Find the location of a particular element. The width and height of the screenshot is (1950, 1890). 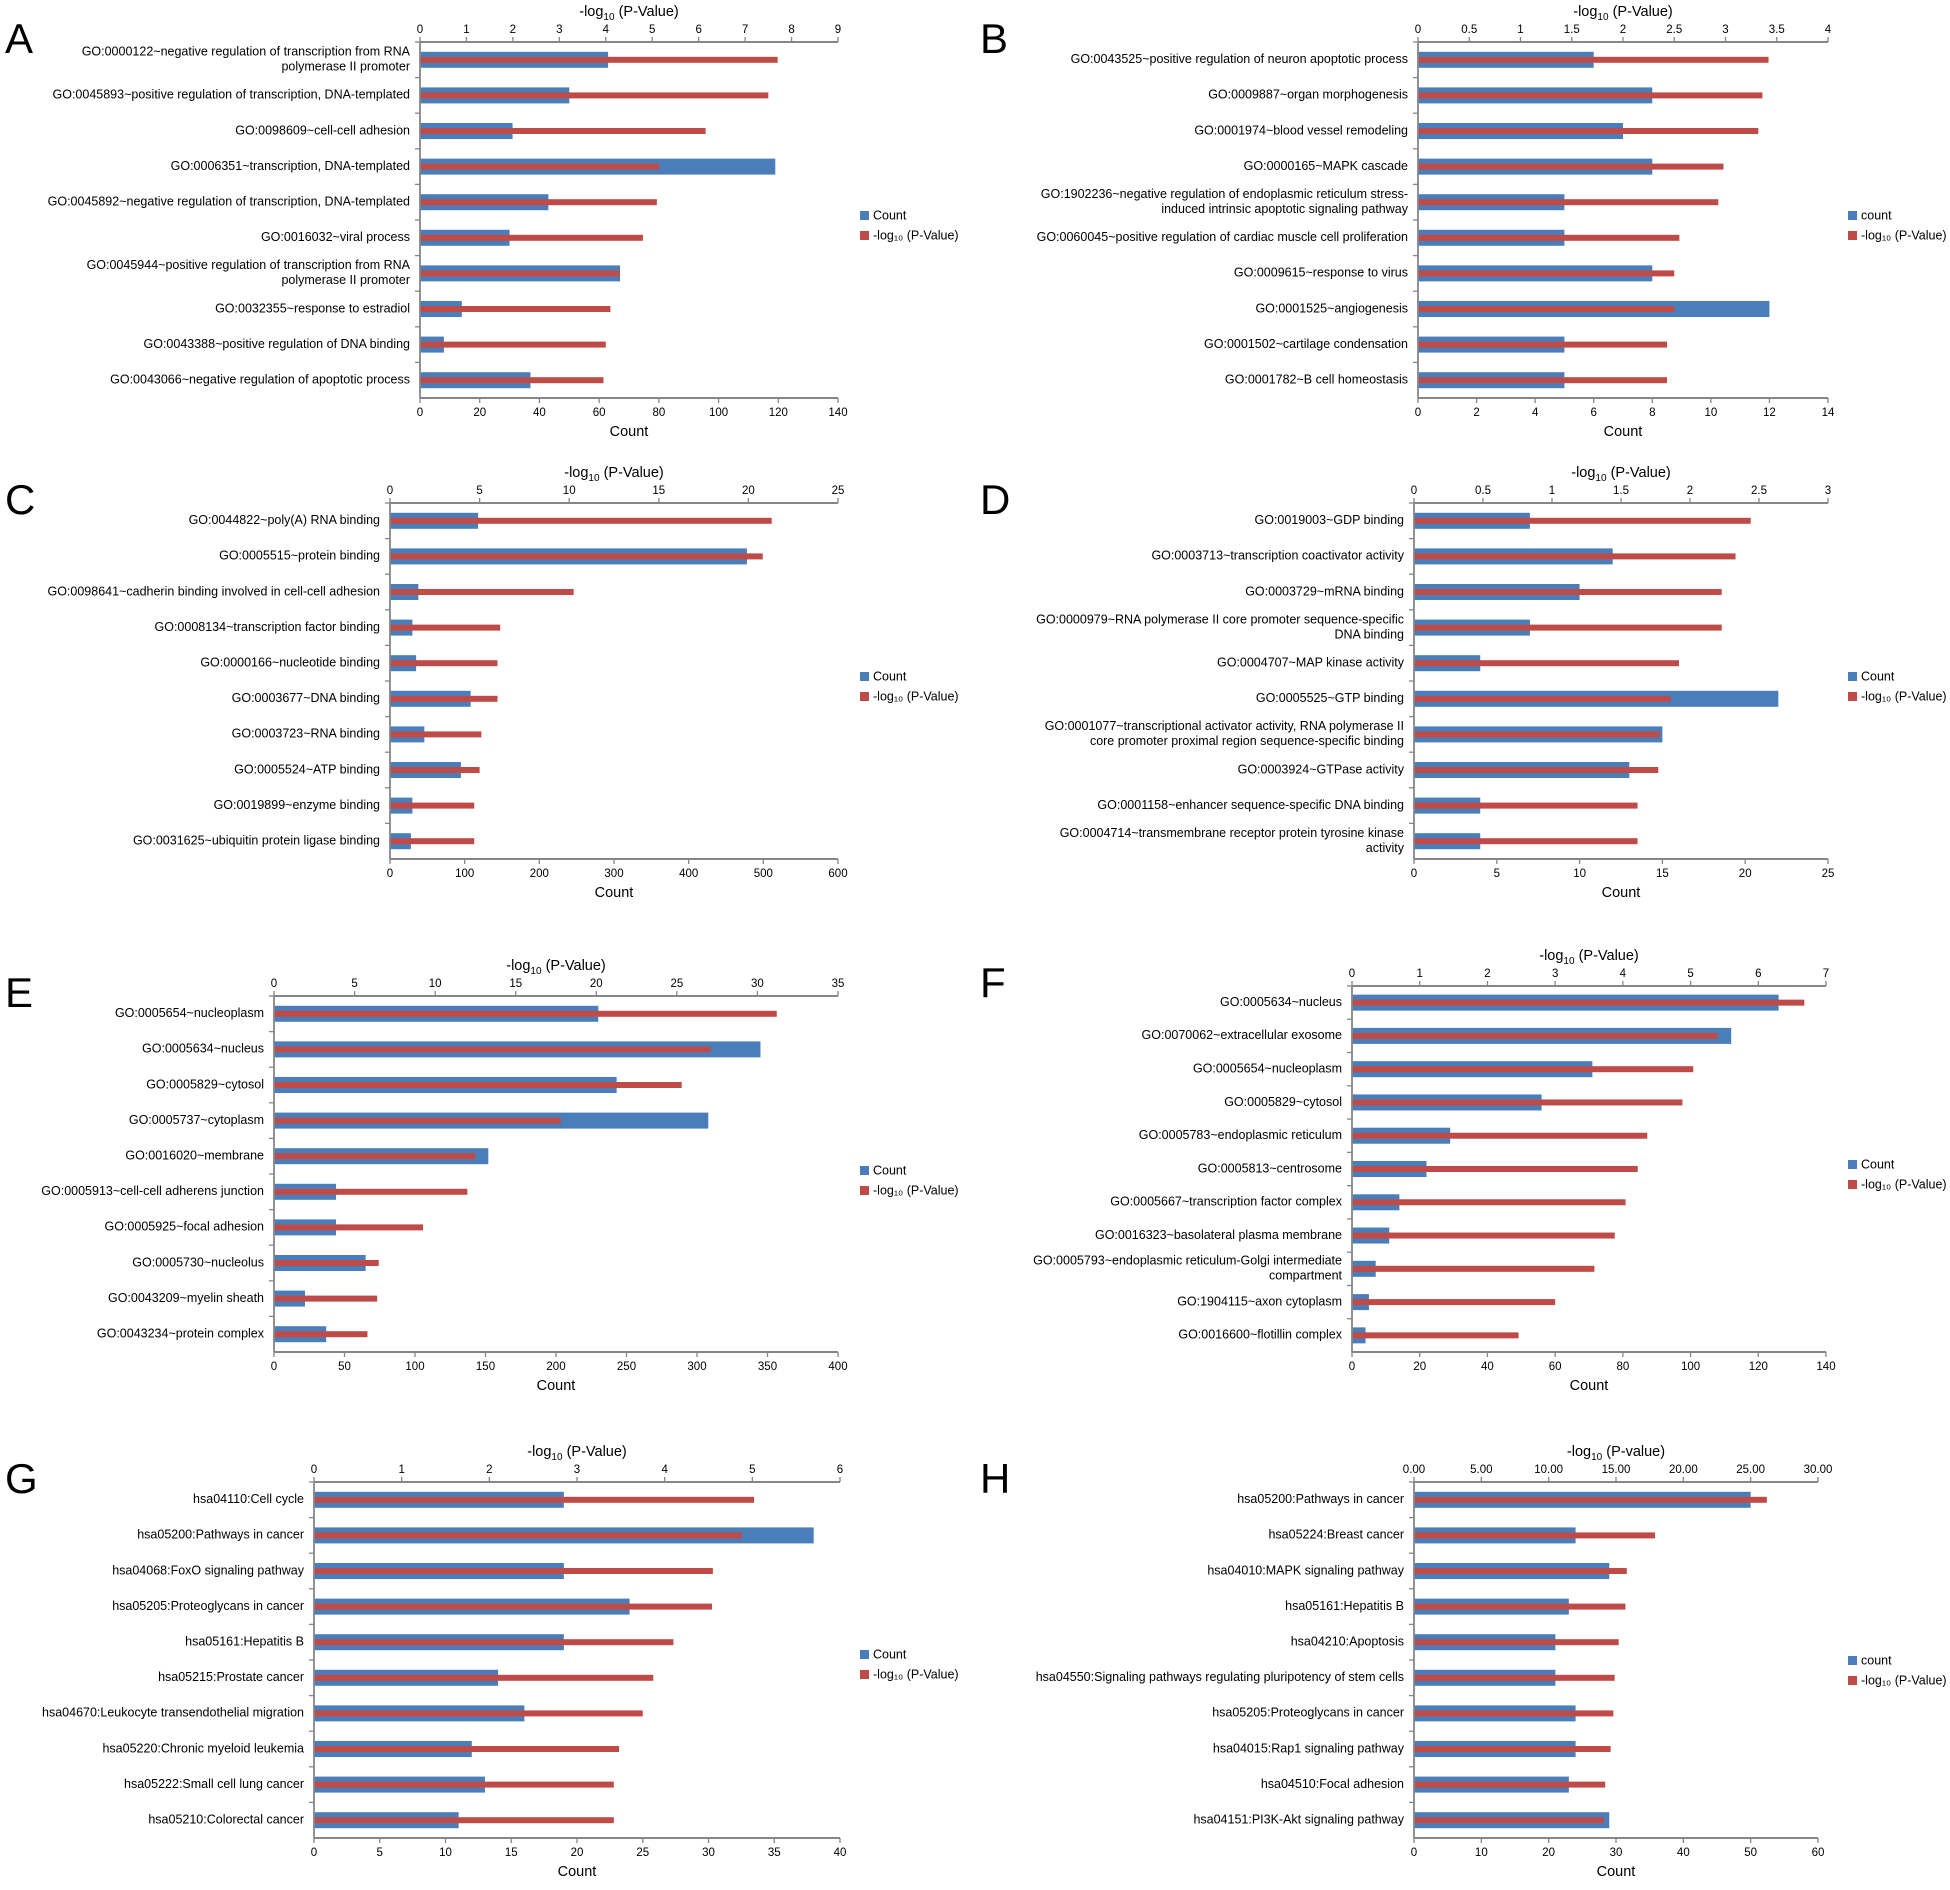

category-label: GO:0005913~cell-cell adherens junction is located at coordinates (152, 1191).